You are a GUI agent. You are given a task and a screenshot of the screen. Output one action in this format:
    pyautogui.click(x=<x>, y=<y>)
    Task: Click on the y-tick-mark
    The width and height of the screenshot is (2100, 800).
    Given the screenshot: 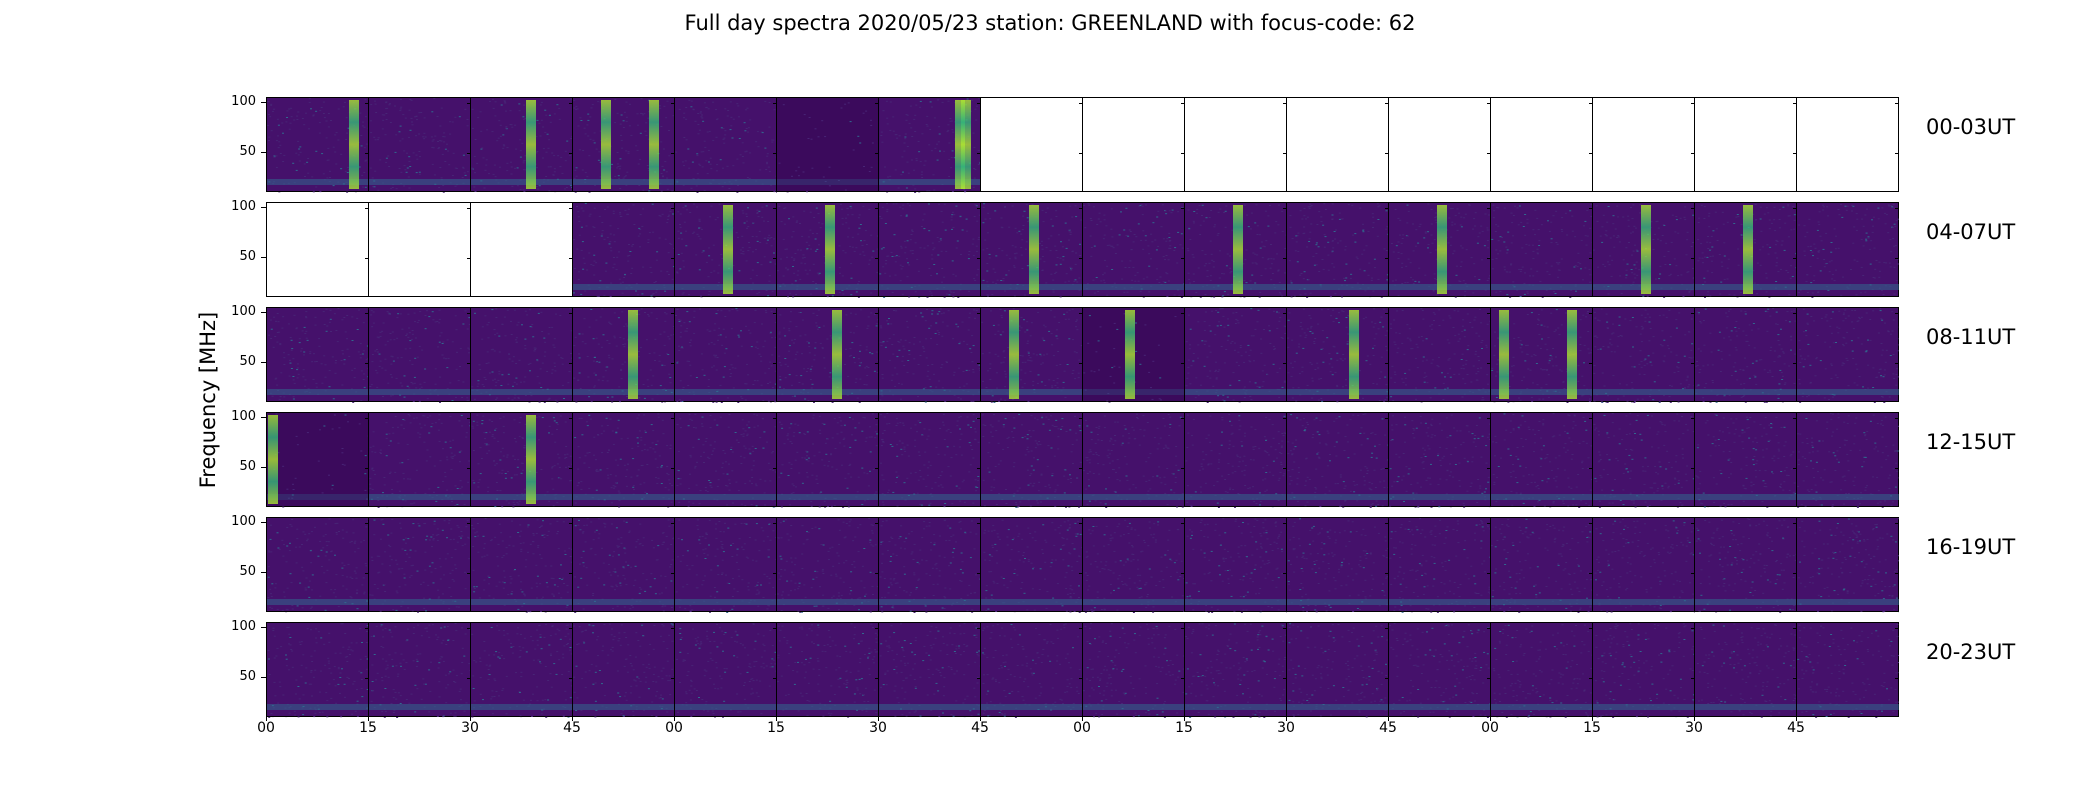 What is the action you would take?
    pyautogui.click(x=263, y=312)
    